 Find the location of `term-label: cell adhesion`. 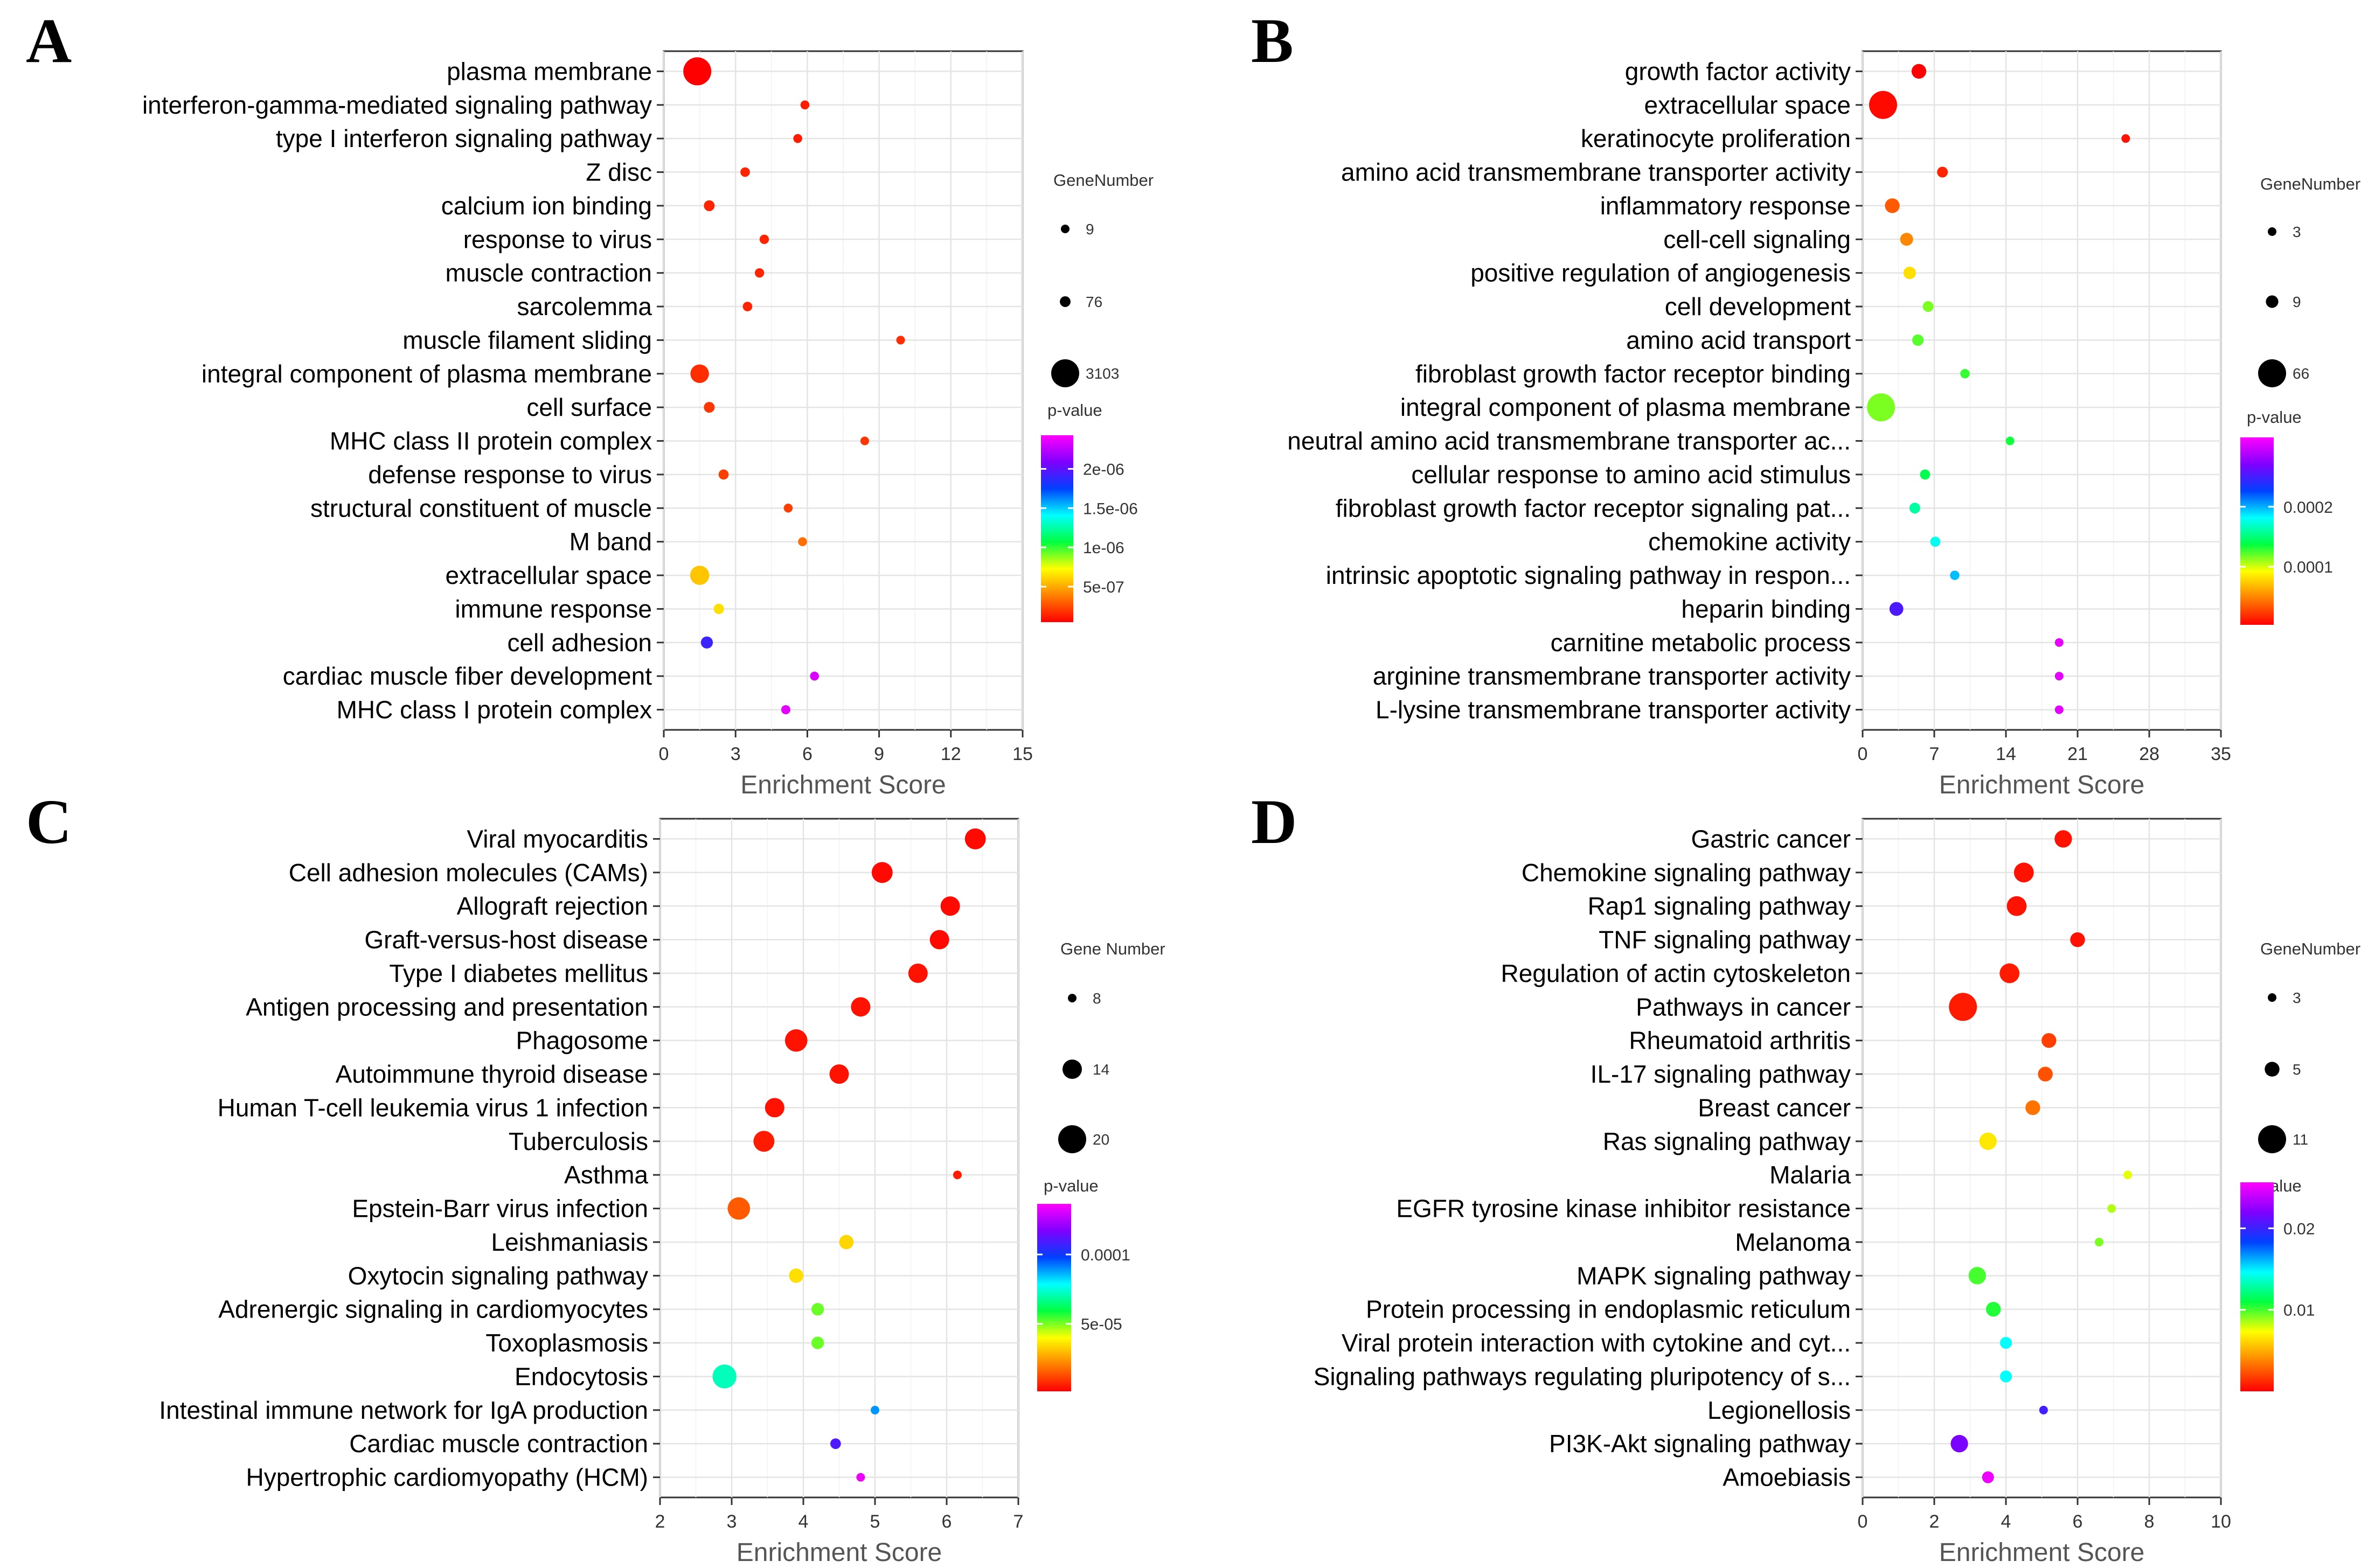

term-label: cell adhesion is located at coordinates (579, 643).